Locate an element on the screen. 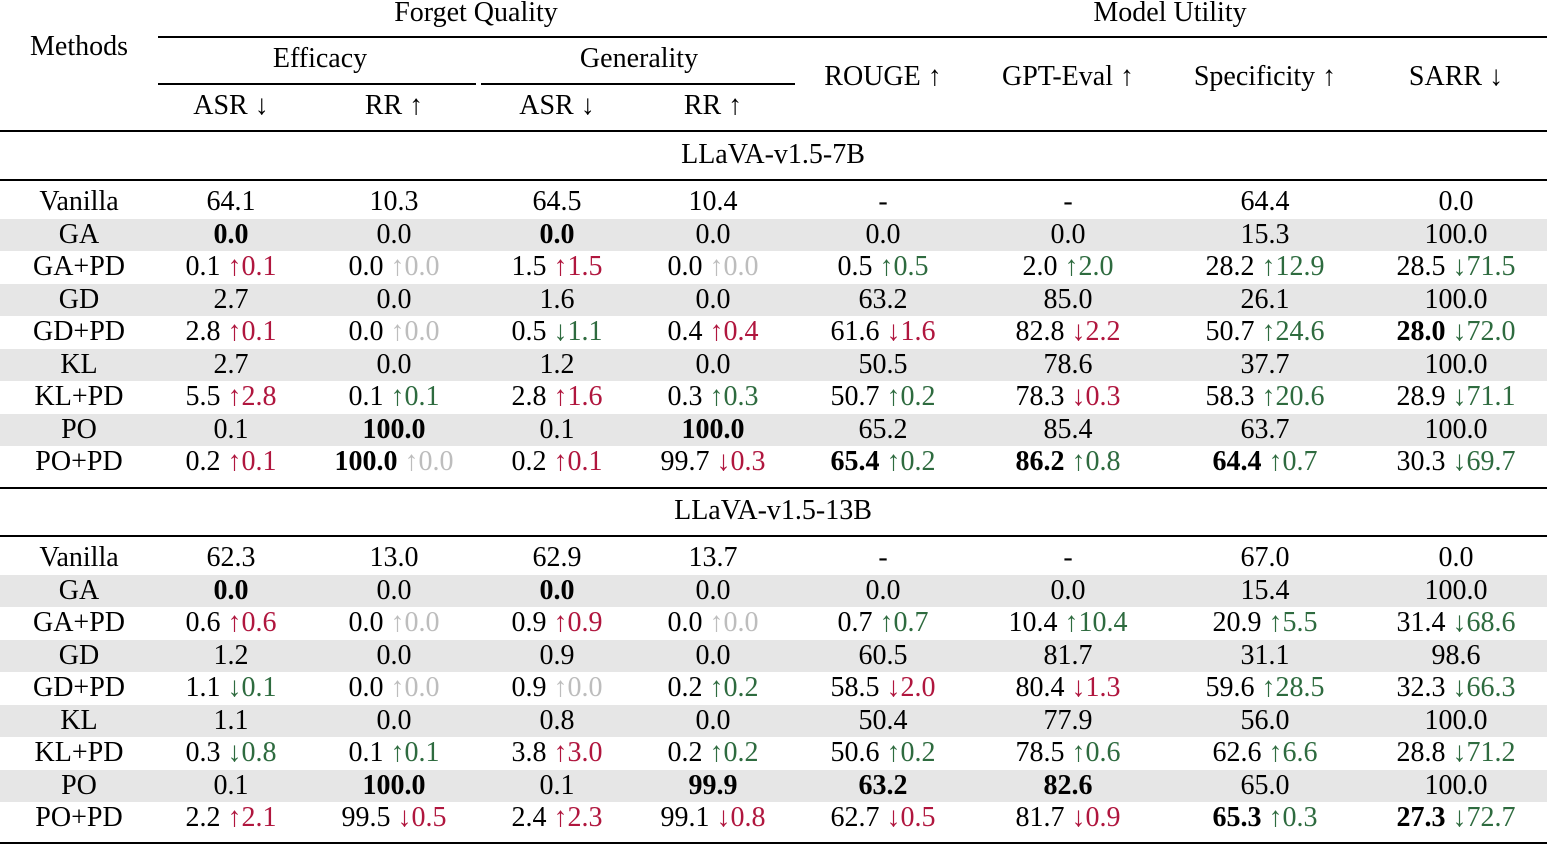 Image resolution: width=1547 pixels, height=847 pixels. method-name: GD is located at coordinates (79, 655).